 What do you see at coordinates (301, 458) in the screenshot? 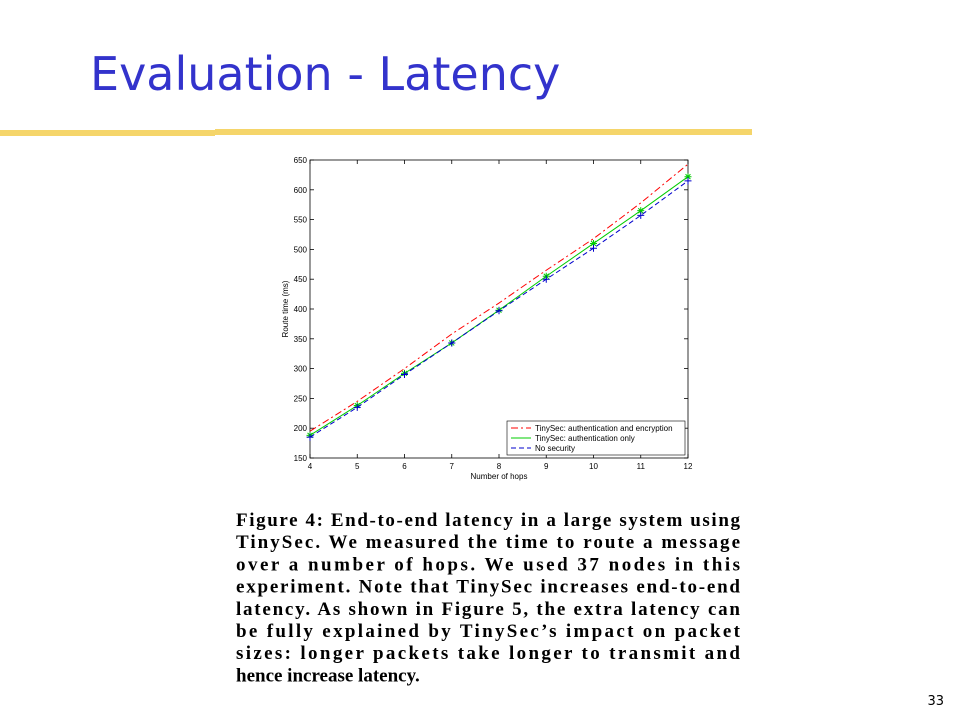
I see `y-tick-label: 150` at bounding box center [301, 458].